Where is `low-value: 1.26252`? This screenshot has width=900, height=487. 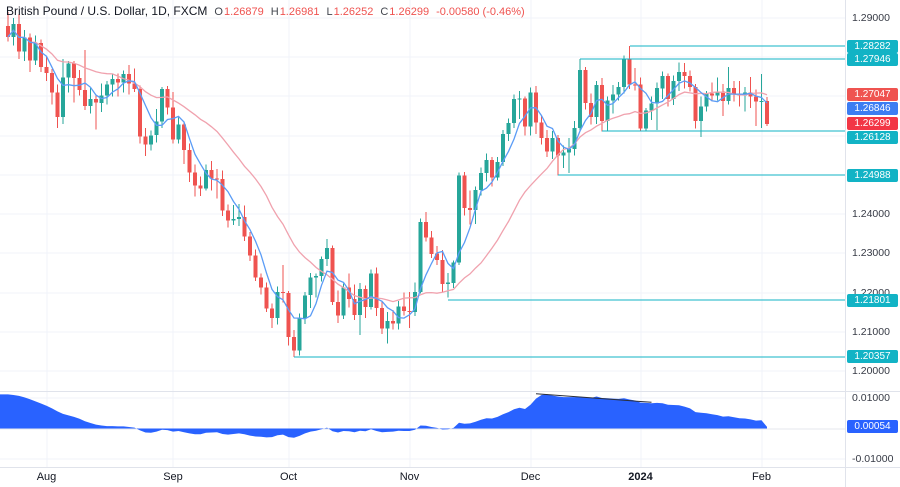
low-value: 1.26252 is located at coordinates (353, 12).